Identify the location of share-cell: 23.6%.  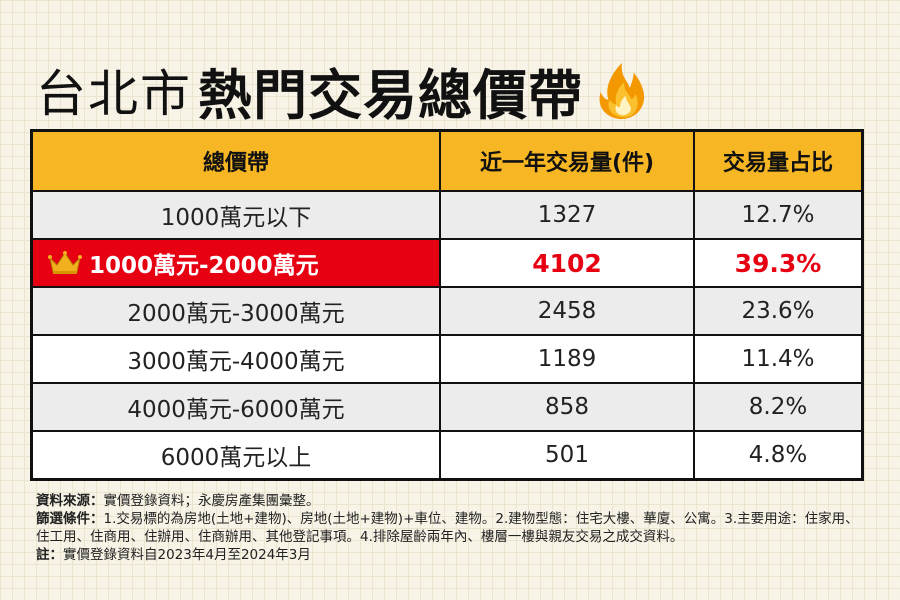
(778, 311).